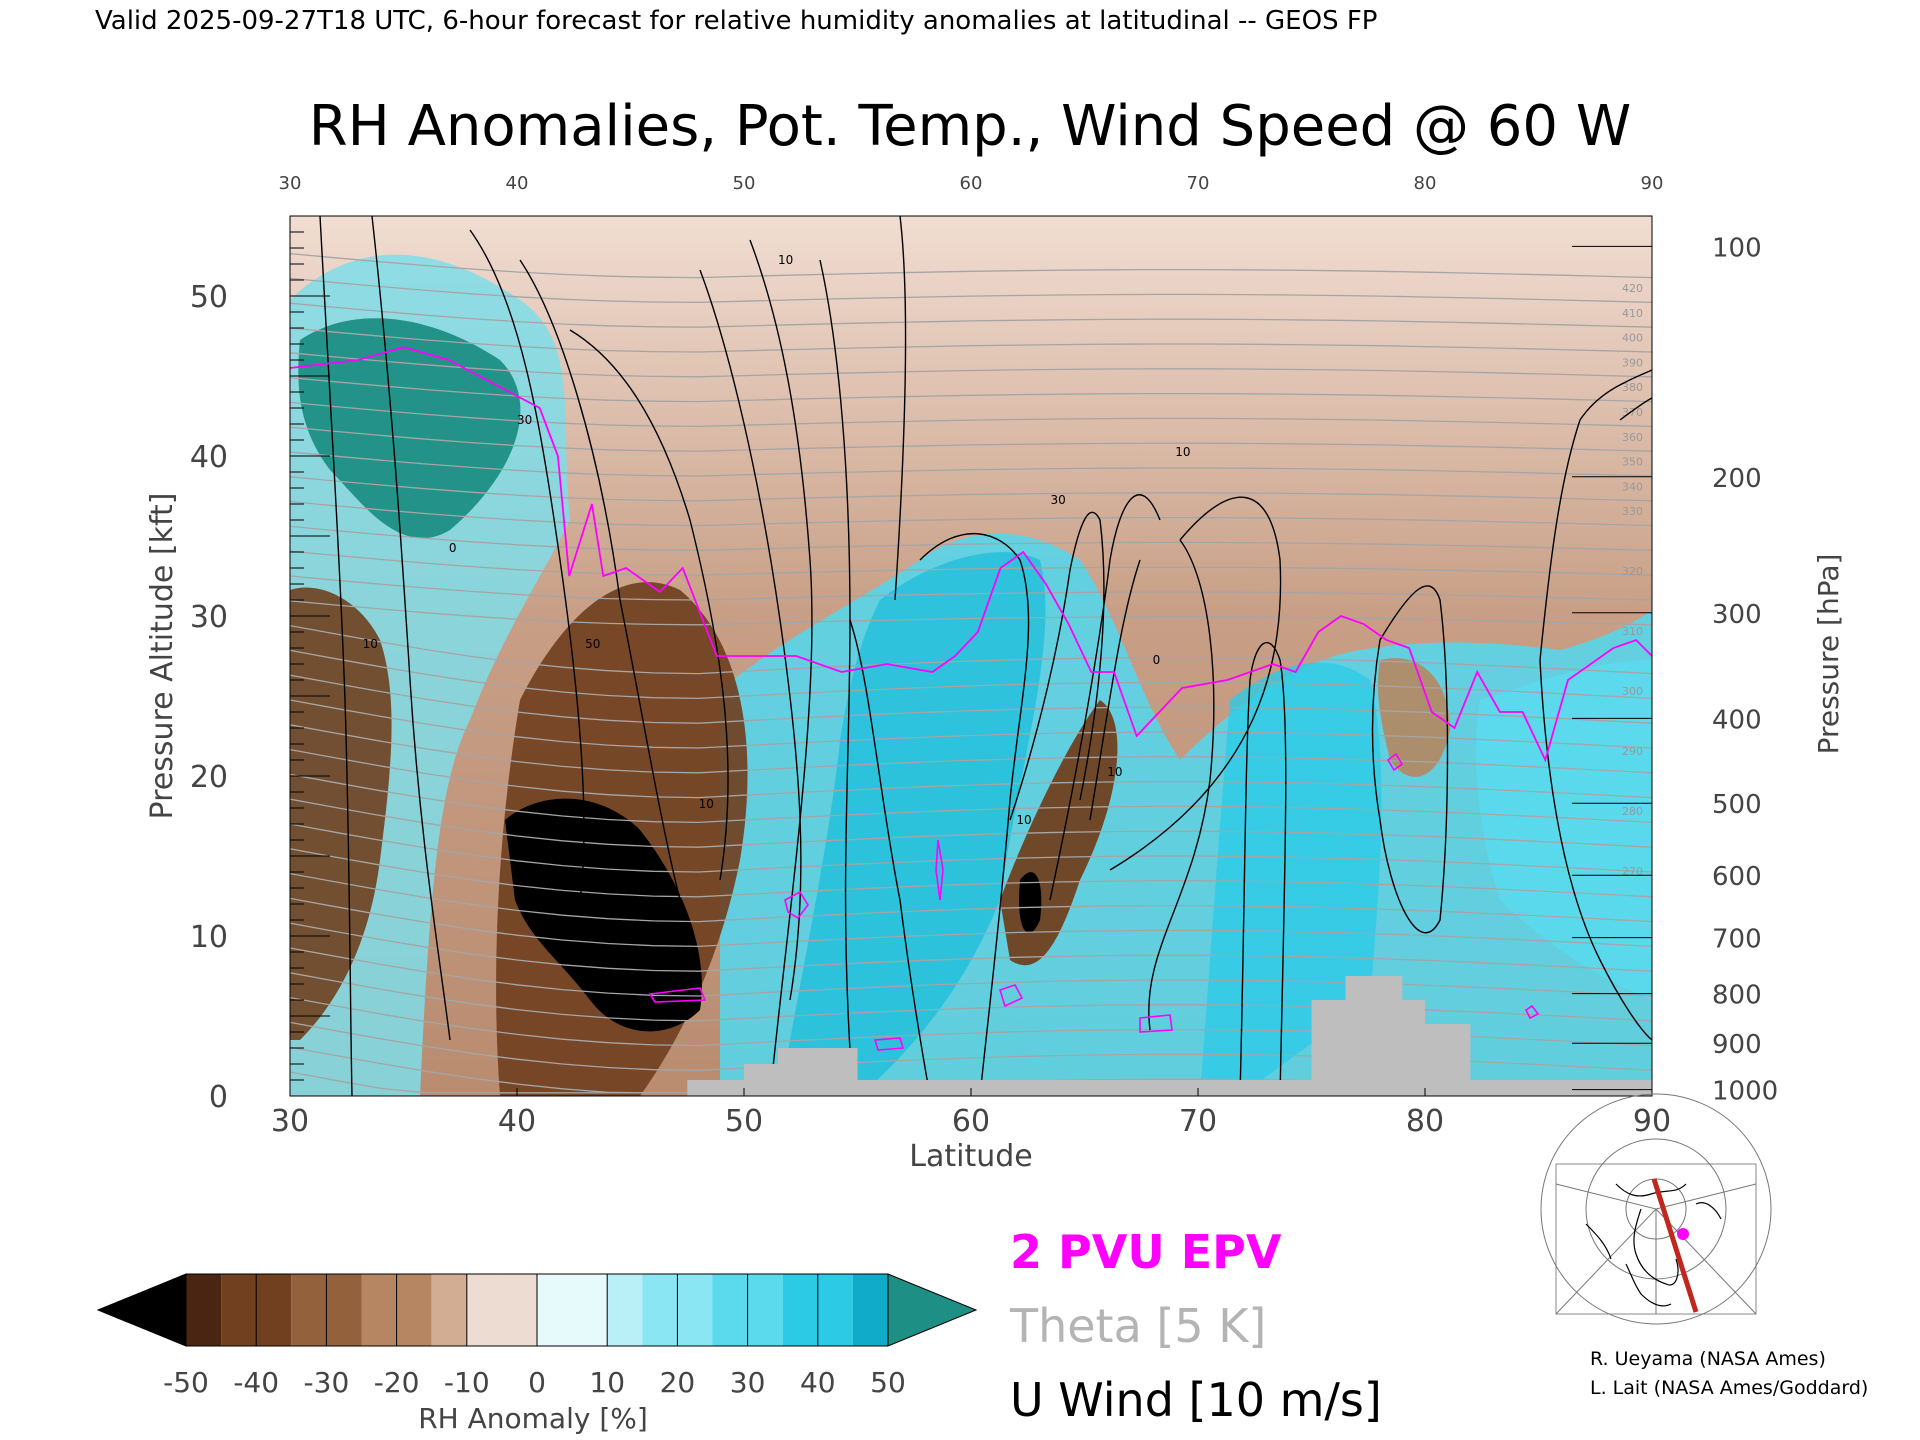  Describe the element at coordinates (1737, 996) in the screenshot. I see `pressure-tick-label: 800` at that location.